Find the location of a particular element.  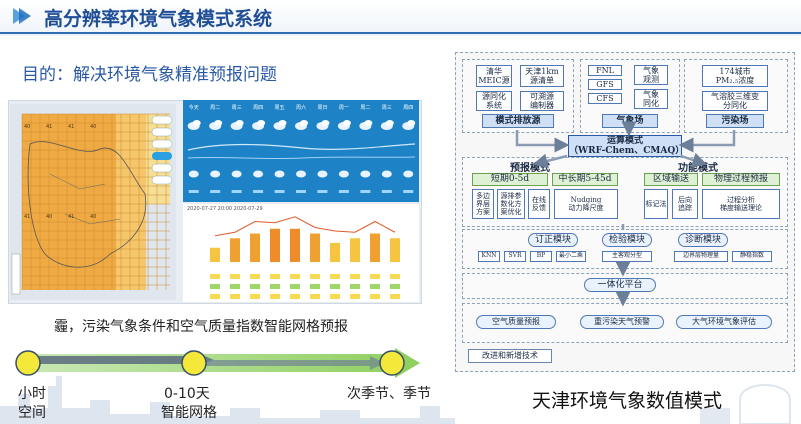

box-model-emission: 模式排放源 is located at coordinates (518, 121).